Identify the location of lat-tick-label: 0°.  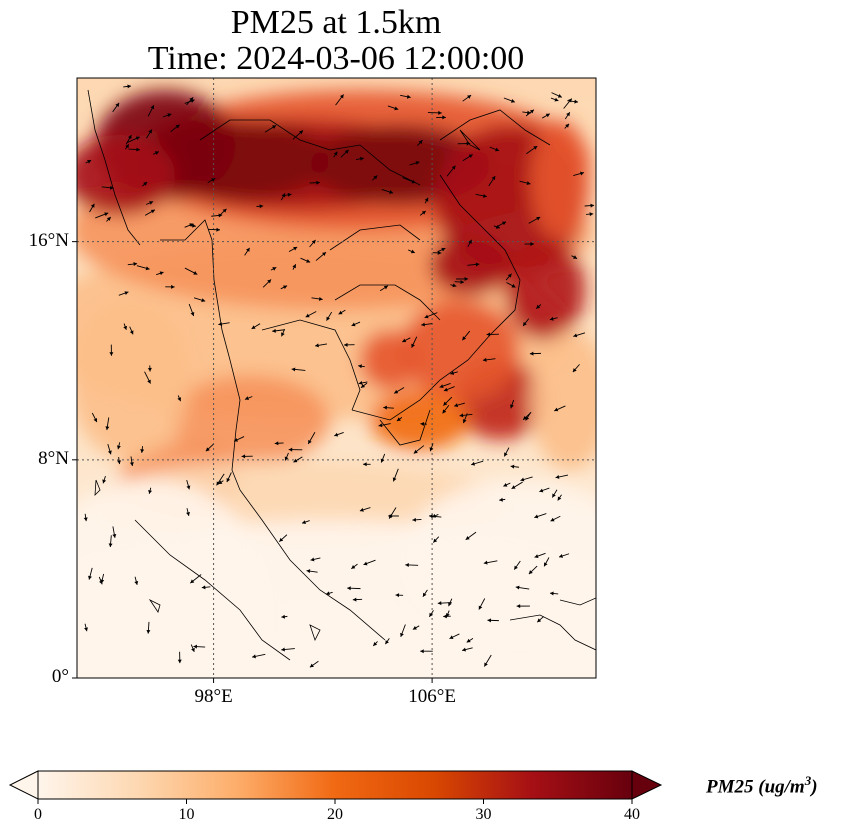
(60, 676).